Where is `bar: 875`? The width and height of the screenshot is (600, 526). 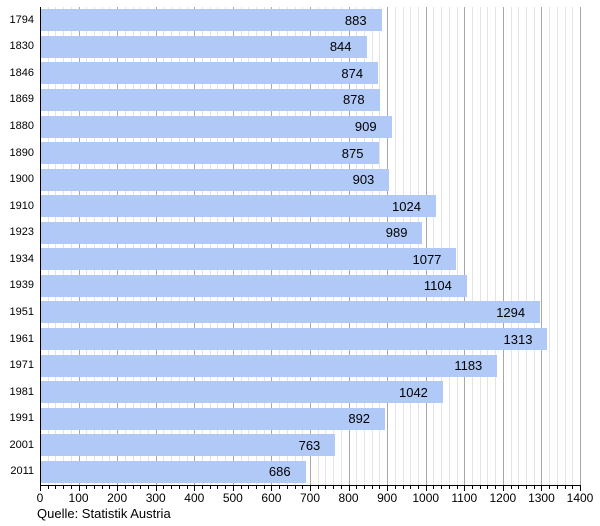 bar: 875 is located at coordinates (210, 153).